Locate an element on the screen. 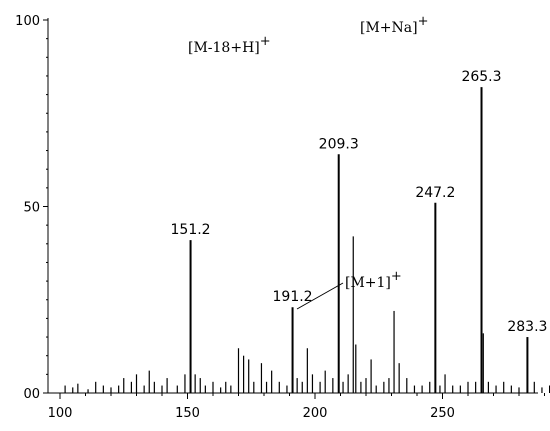  annotation-m-plus-1: [M+1]+ is located at coordinates (373, 280).